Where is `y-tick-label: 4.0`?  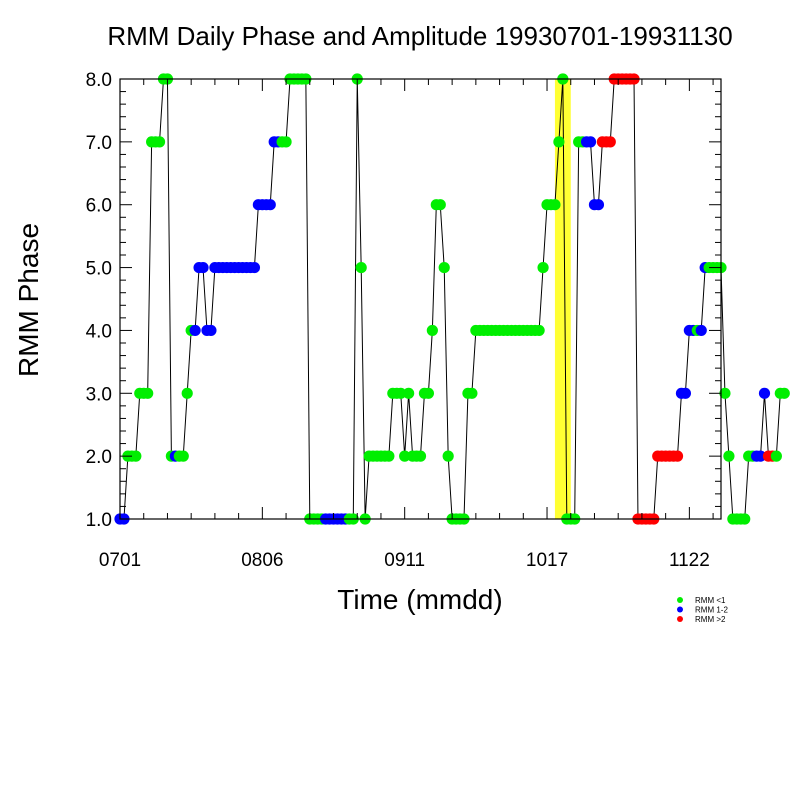 y-tick-label: 4.0 is located at coordinates (99, 331).